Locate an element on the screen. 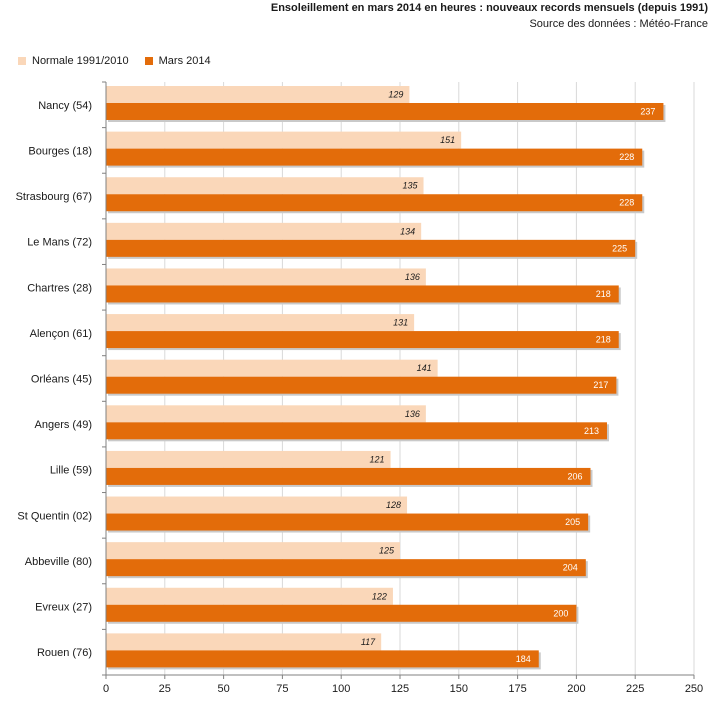 The image size is (714, 704). x-tick-label: 175 is located at coordinates (517, 689).